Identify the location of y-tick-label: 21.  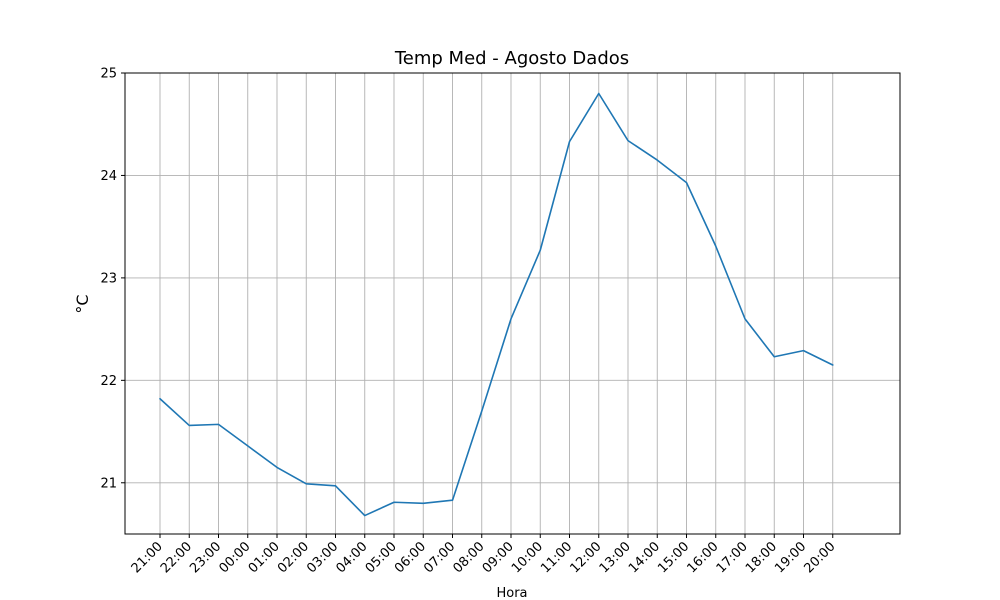
(108, 483).